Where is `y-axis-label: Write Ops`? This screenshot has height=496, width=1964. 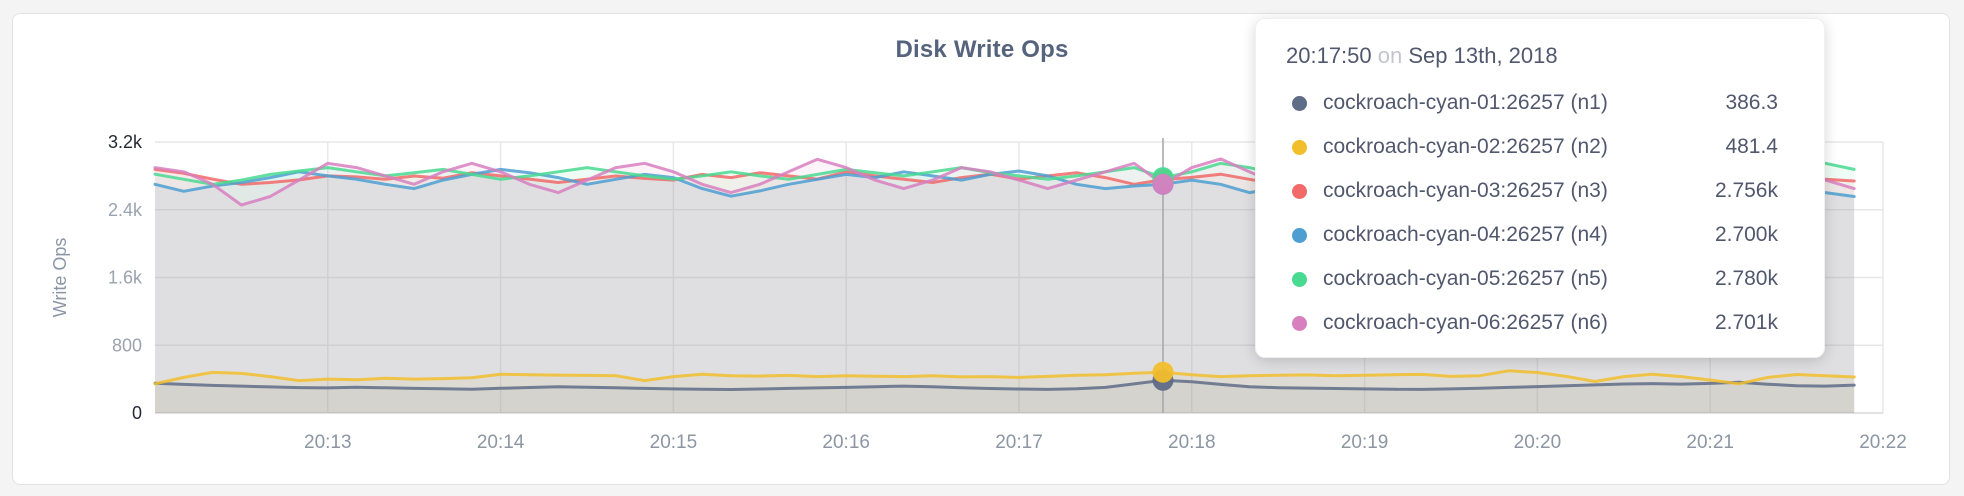 y-axis-label: Write Ops is located at coordinates (60, 278).